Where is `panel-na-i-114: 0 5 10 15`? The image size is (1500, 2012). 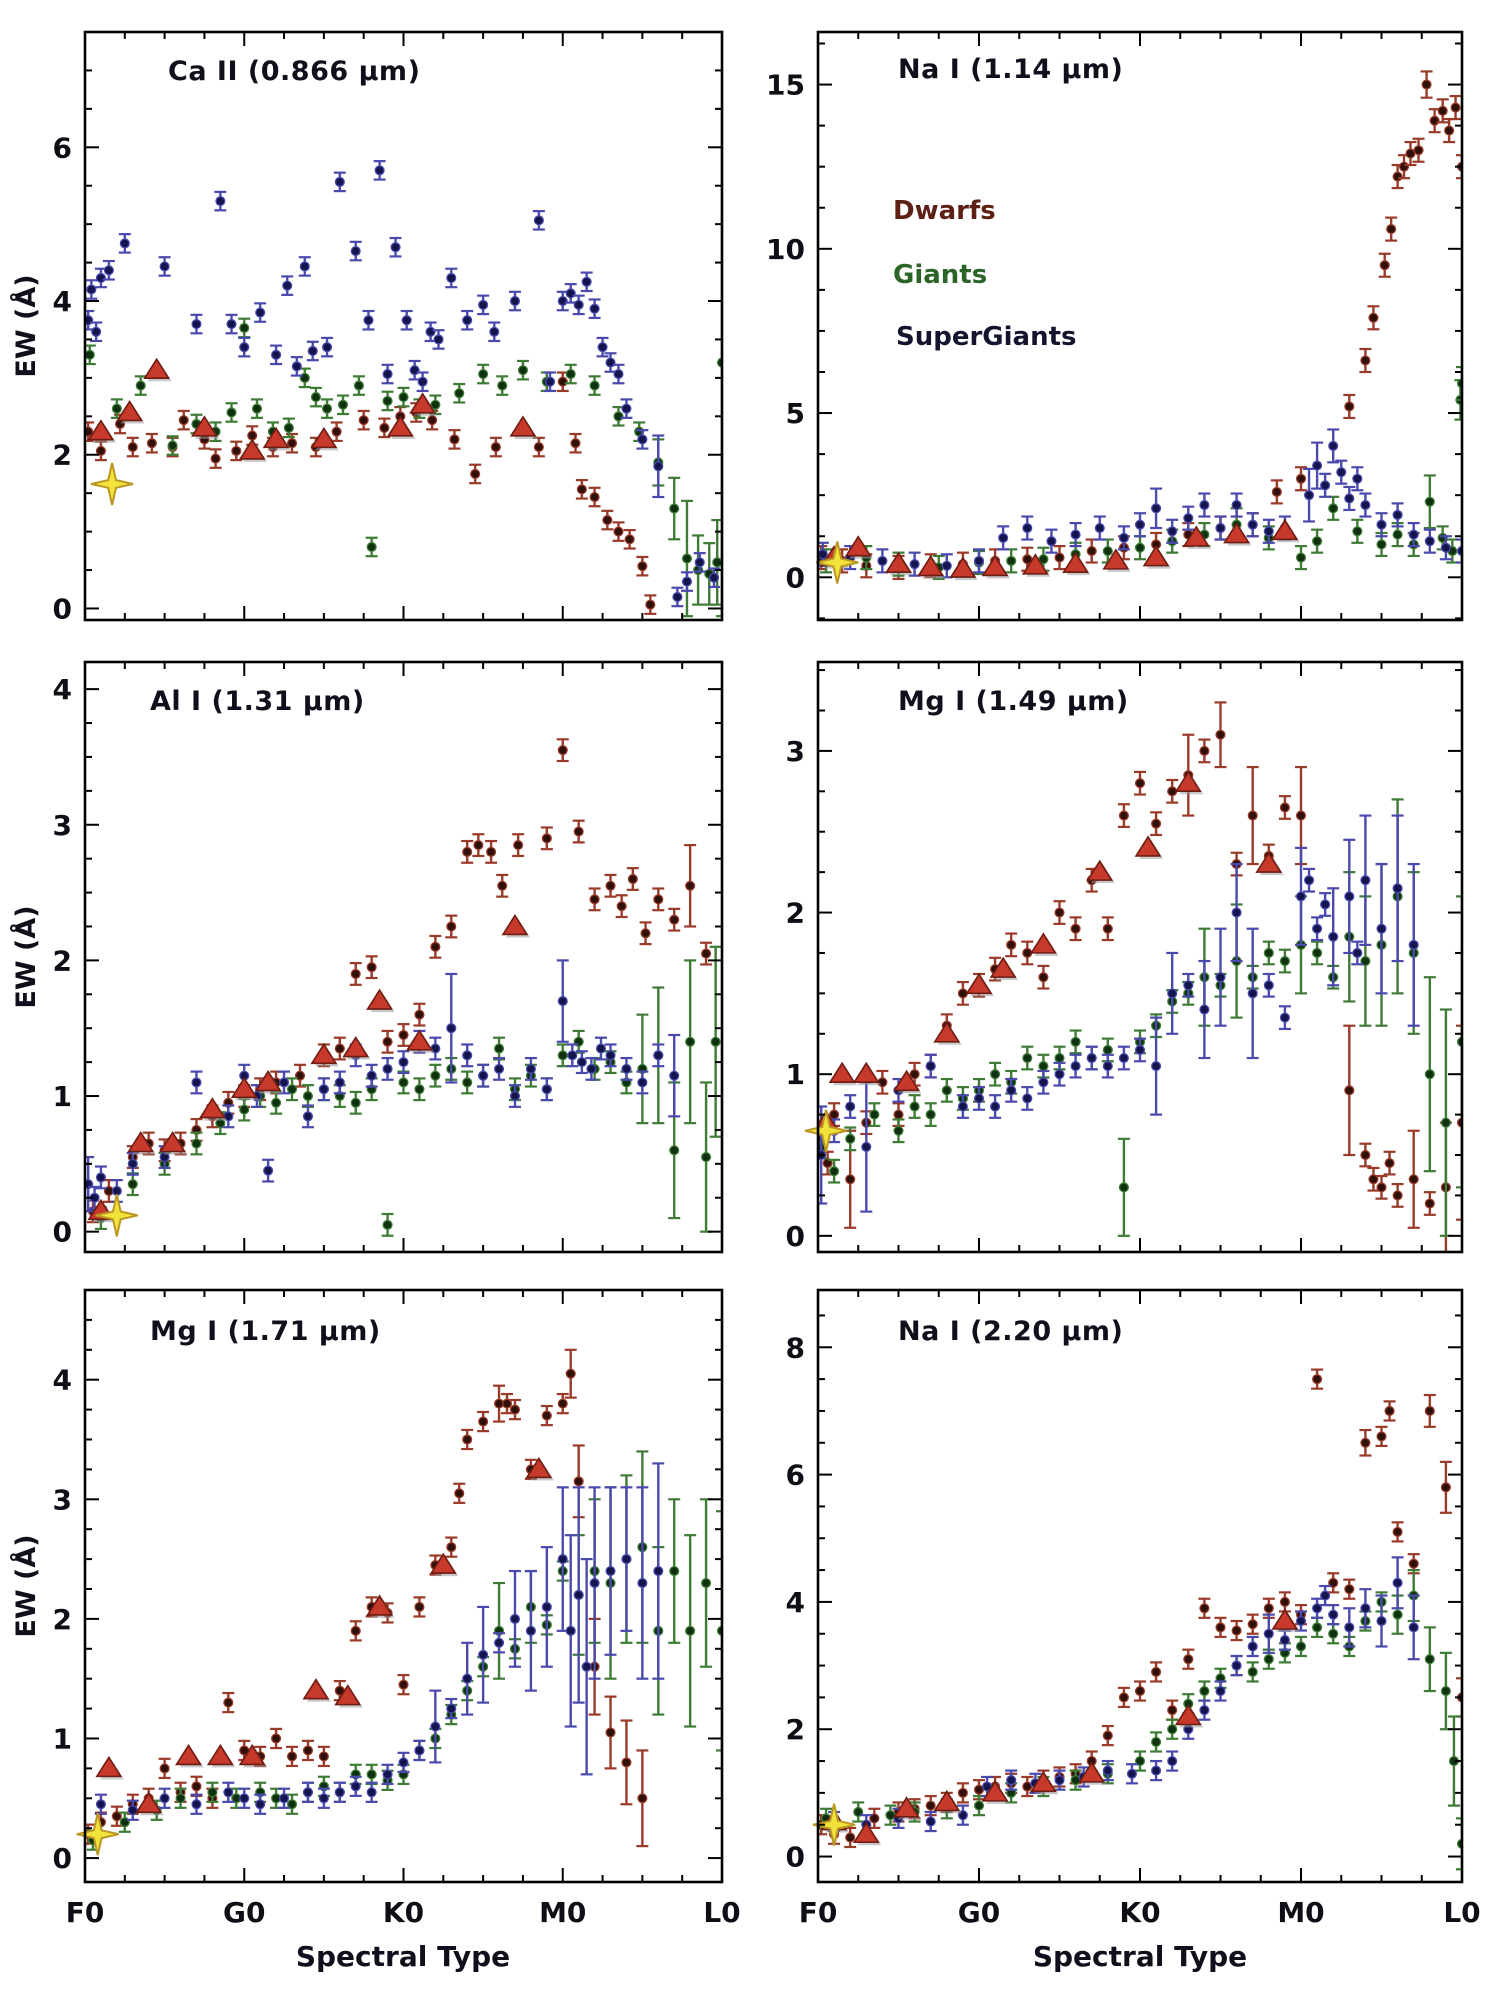
panel-na-i-114: 0 5 10 15 is located at coordinates (1115, 326).